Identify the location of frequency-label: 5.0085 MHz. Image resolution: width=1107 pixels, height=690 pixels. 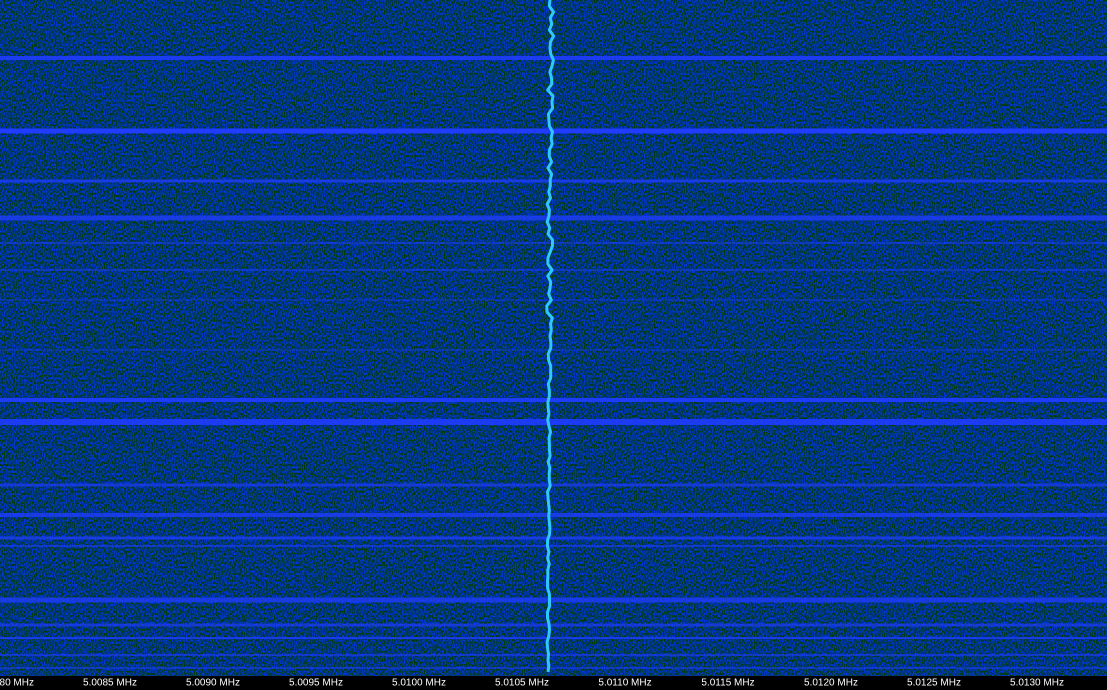
(110, 683).